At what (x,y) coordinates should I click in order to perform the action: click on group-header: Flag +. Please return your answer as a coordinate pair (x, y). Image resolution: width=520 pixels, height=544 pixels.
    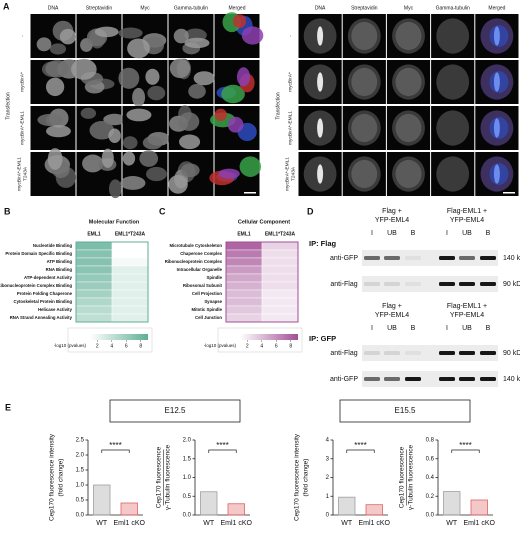
    Looking at the image, I should click on (392, 211).